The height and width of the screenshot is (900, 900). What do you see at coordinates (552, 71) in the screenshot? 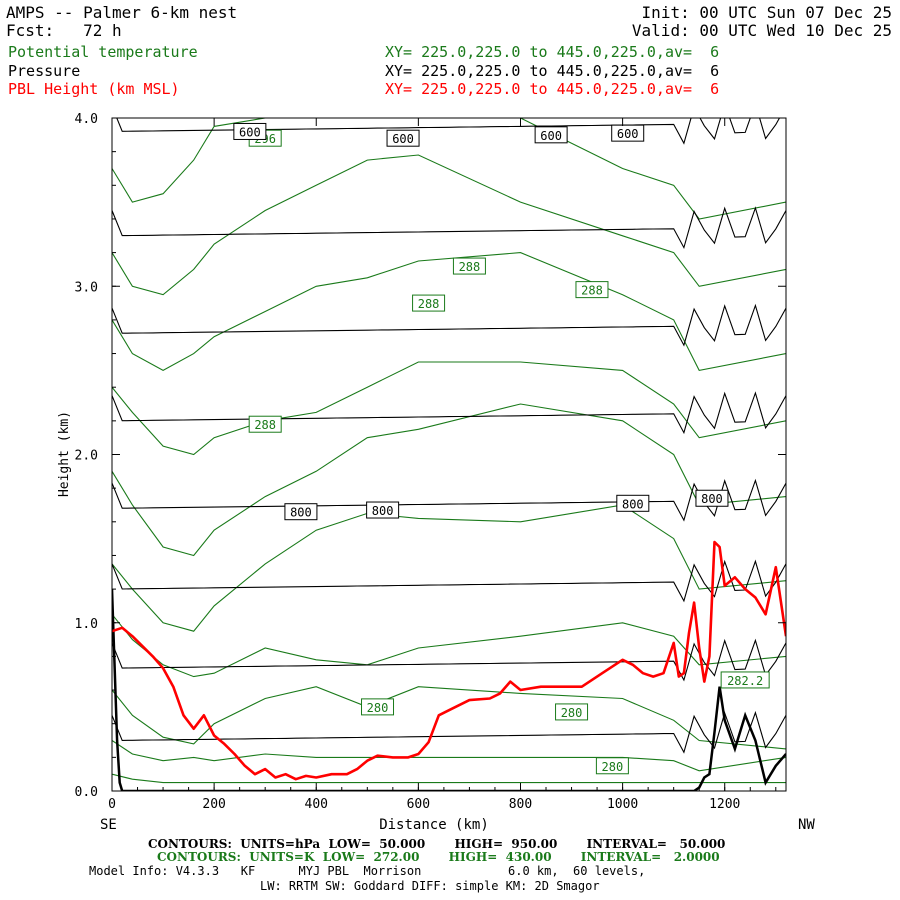
I see `field-xy-pressure: XY= 225.0,225.0 to 445.0,225.0,av= 6` at bounding box center [552, 71].